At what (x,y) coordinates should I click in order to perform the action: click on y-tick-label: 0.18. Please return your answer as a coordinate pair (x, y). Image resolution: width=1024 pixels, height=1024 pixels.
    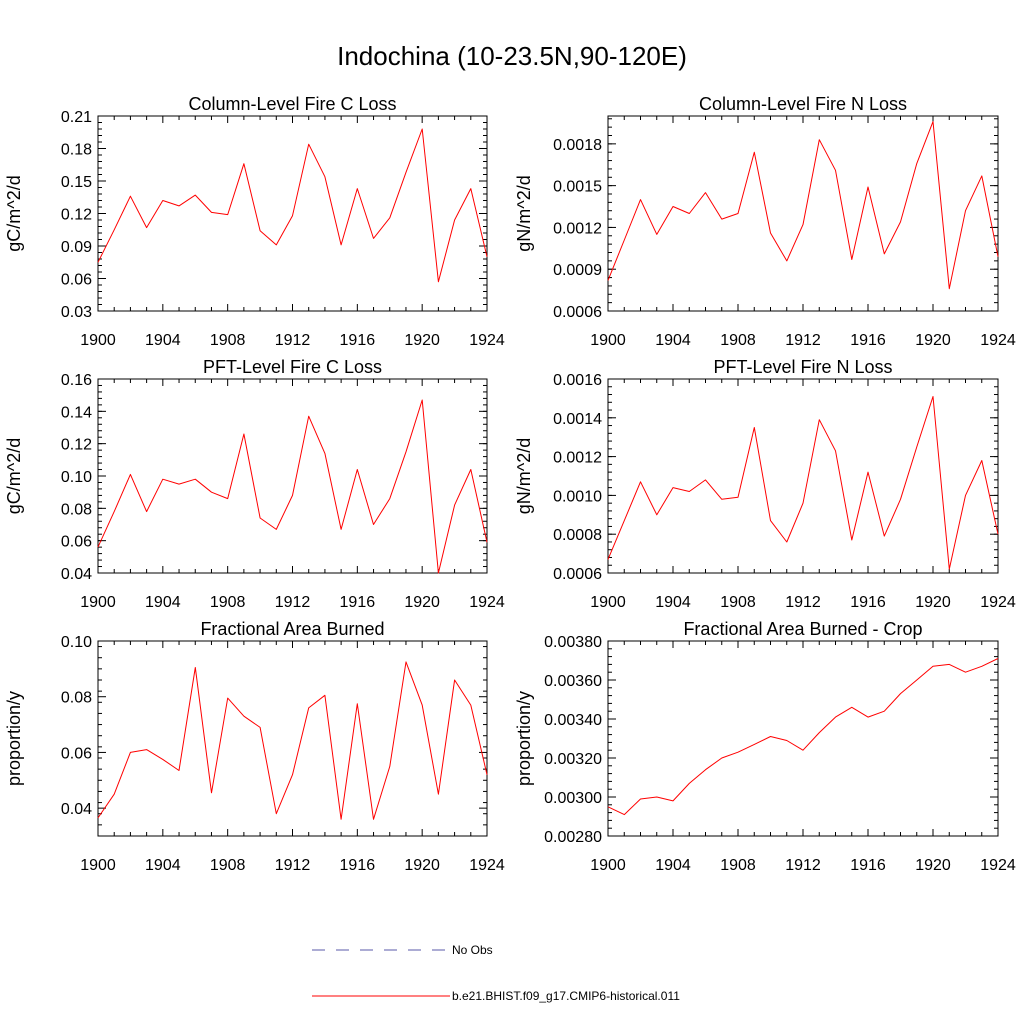
    Looking at the image, I should click on (76, 150).